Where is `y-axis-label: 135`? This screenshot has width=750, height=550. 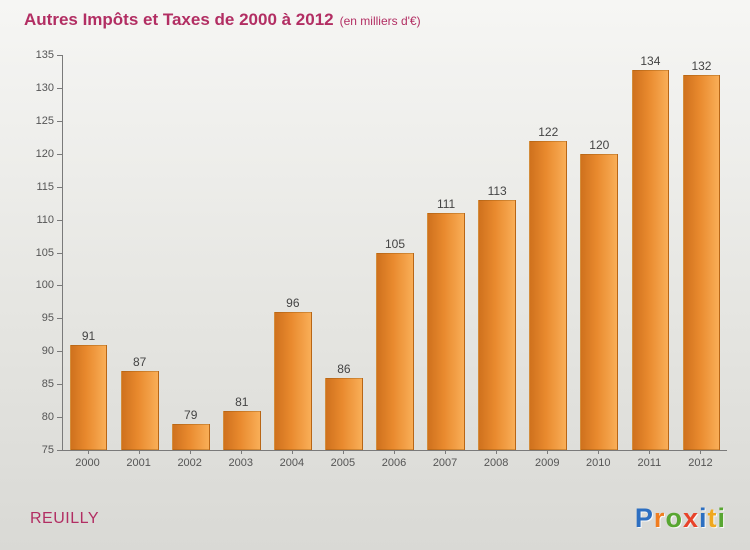
y-axis-label: 135 is located at coordinates (44, 55).